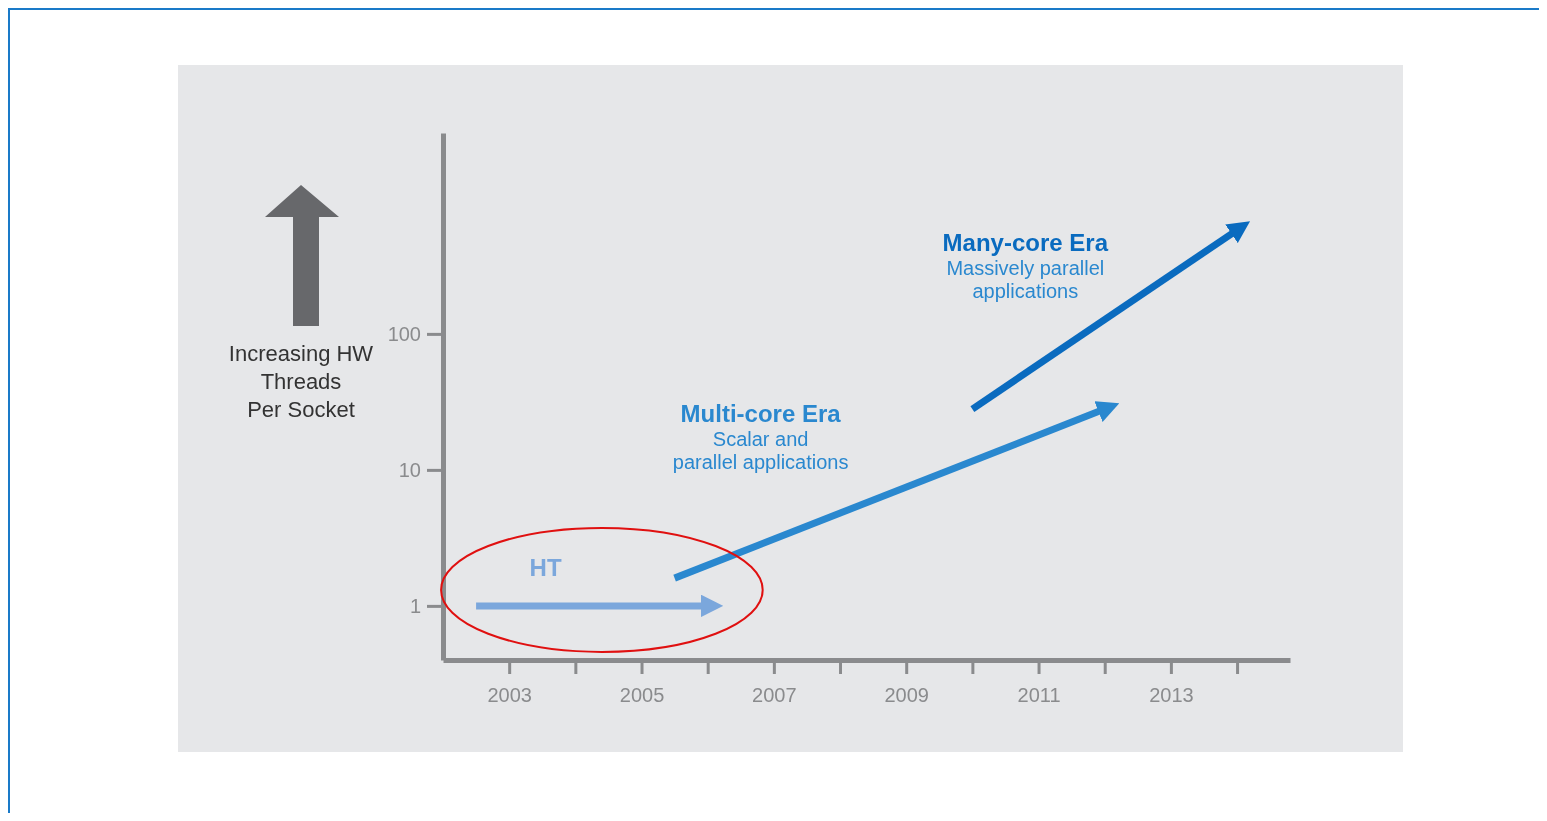  Describe the element at coordinates (774, 695) in the screenshot. I see `x-tick-label: 2007` at that location.